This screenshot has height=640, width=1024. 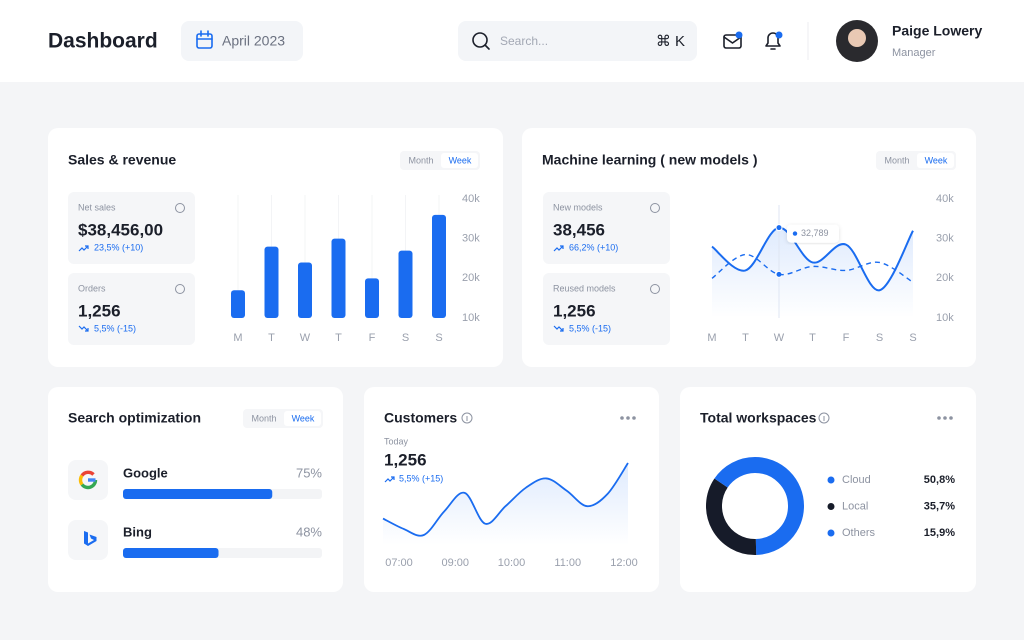 What do you see at coordinates (939, 506) in the screenshot?
I see `legend-value: 35,7%` at bounding box center [939, 506].